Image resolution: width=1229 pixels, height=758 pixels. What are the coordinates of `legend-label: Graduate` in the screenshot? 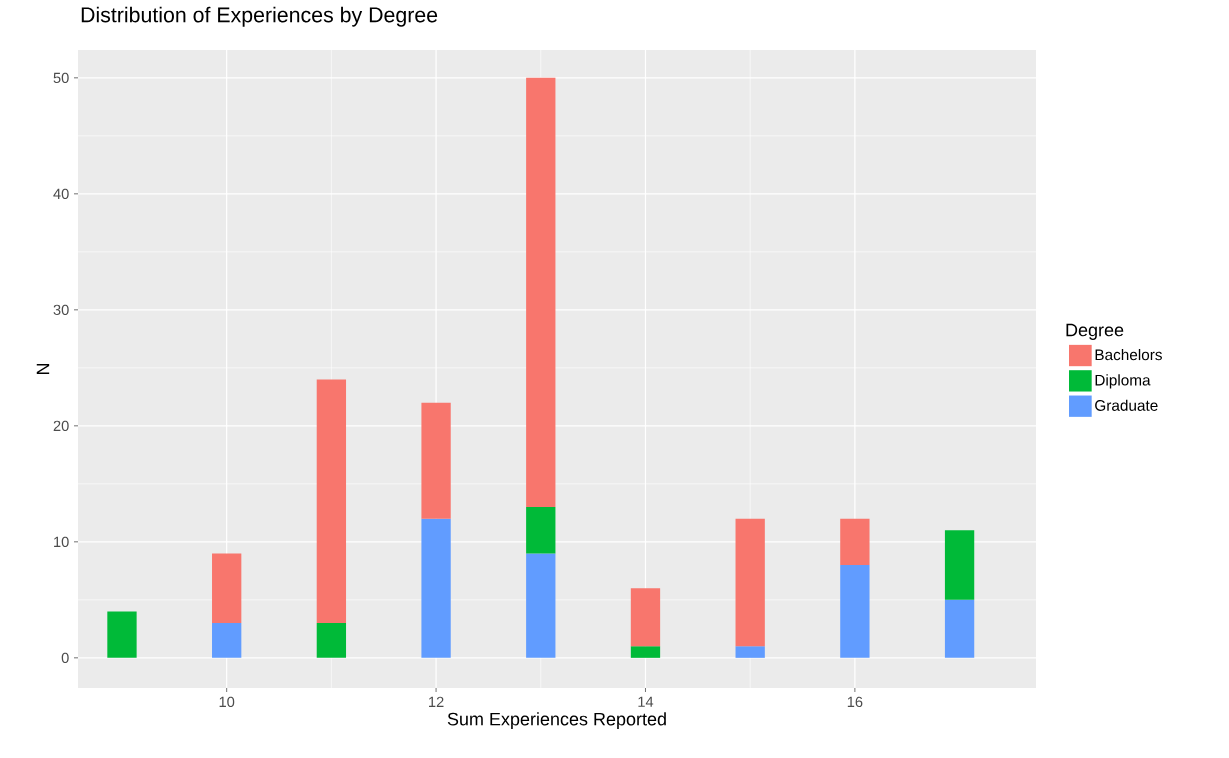 It's located at (1126, 405).